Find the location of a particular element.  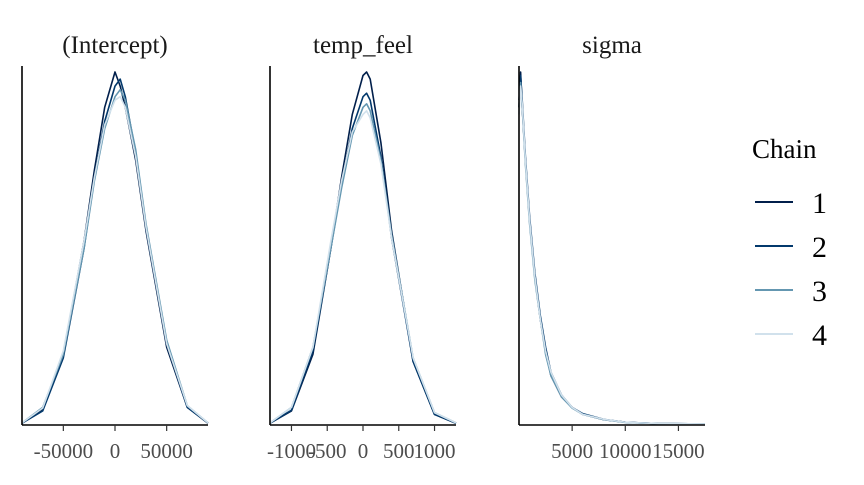

legend-label-chain-2: 2 is located at coordinates (819, 247).